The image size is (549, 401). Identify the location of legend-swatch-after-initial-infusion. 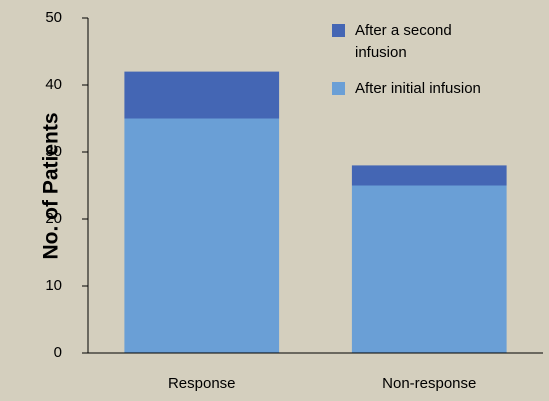
(338, 88).